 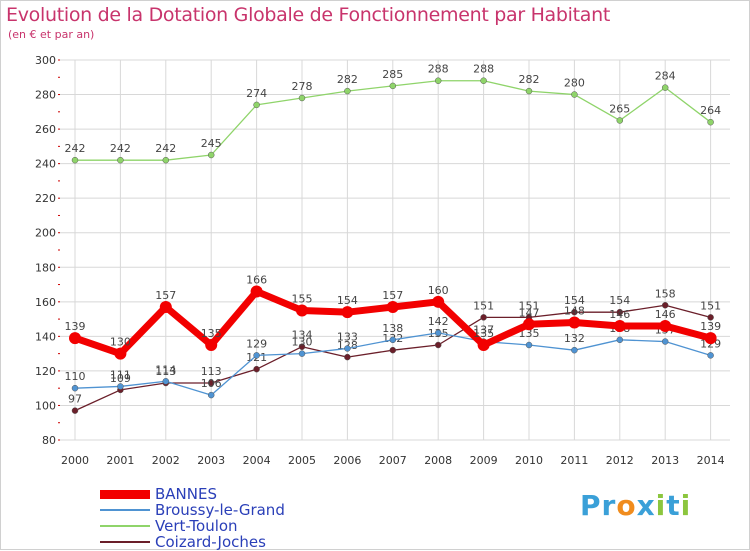 What do you see at coordinates (484, 460) in the screenshot?
I see `x-tick-label: 2009` at bounding box center [484, 460].